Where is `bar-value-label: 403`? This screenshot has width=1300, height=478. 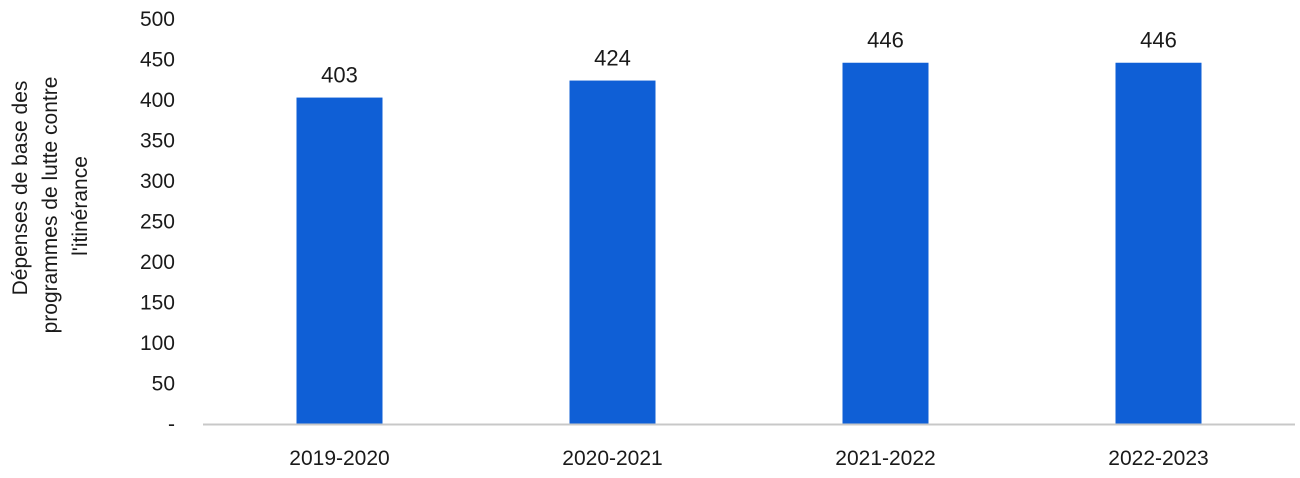 bar-value-label: 403 is located at coordinates (339, 75).